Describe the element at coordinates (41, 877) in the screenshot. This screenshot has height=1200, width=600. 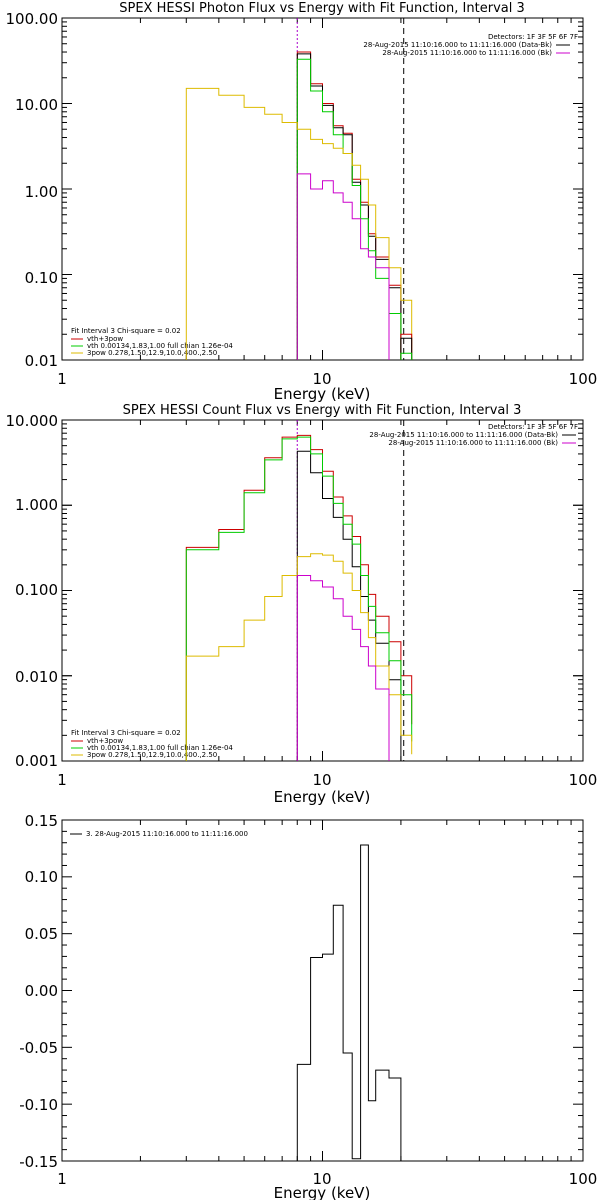
I see `residuals-ytick-5: 0.10` at that location.